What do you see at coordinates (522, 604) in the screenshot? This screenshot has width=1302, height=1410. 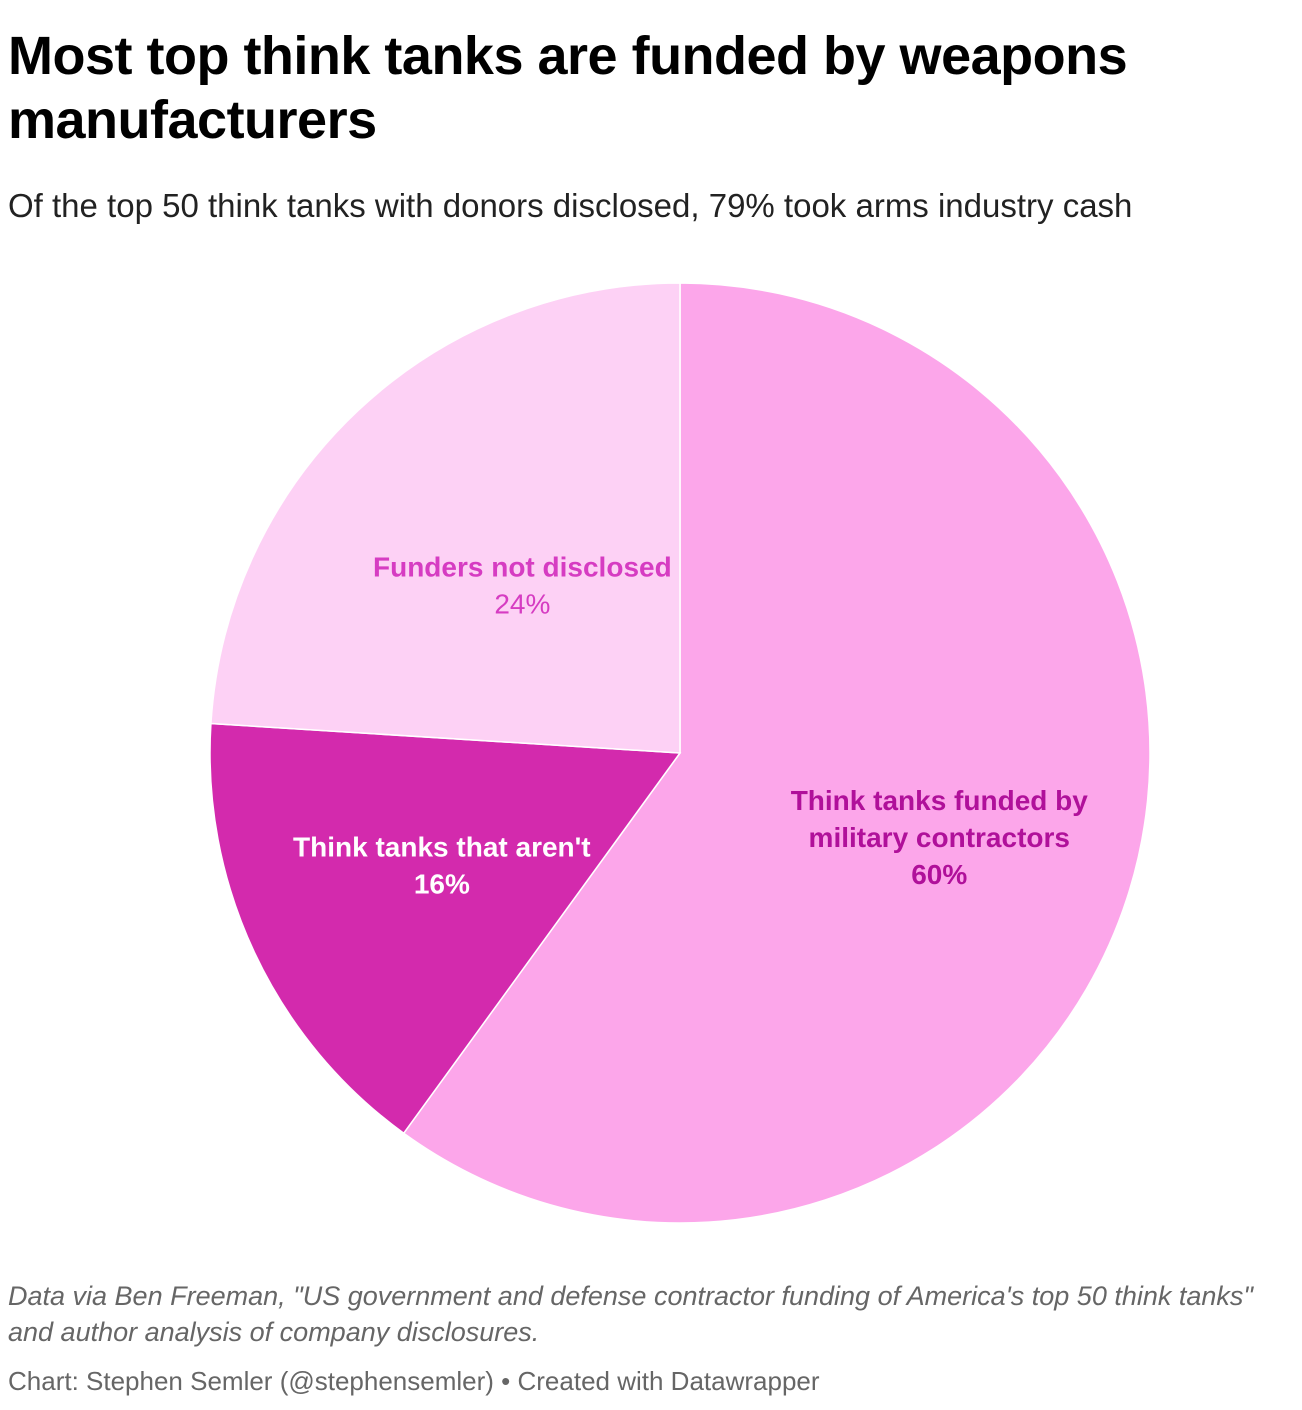 I see `slice-value-label: 24%` at bounding box center [522, 604].